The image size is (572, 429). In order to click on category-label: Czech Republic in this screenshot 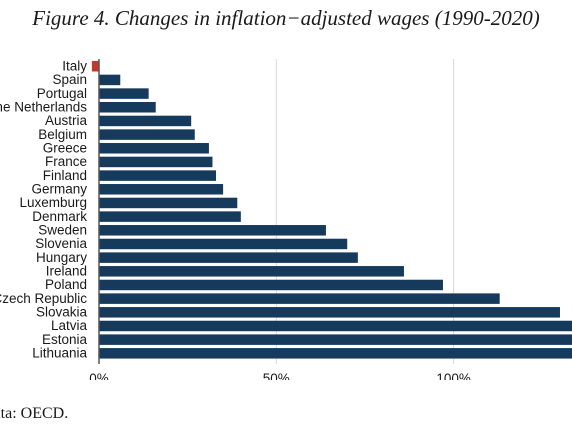, I will do `click(43, 298)`.